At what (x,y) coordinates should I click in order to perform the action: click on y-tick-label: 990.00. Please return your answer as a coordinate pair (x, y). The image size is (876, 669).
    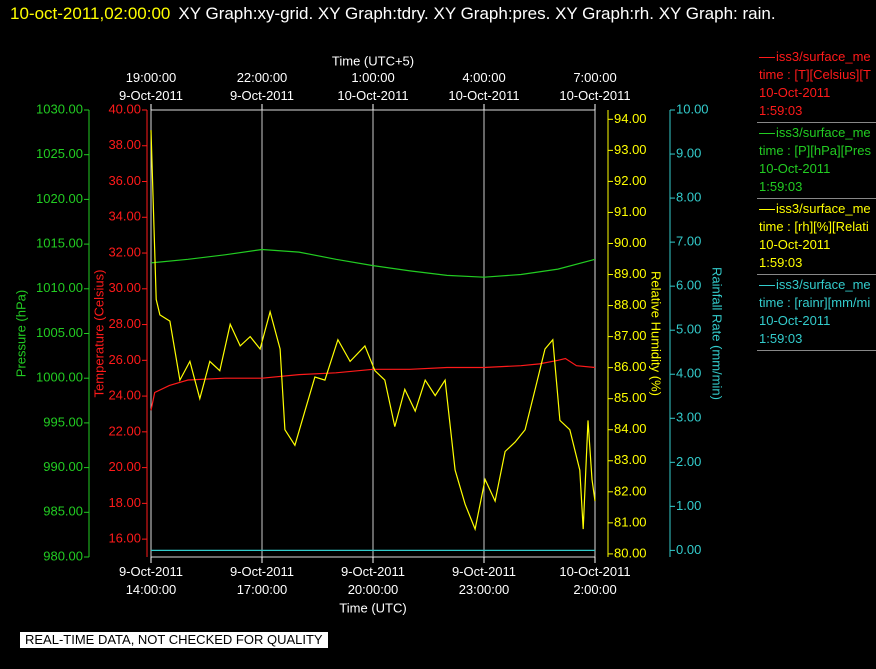
    Looking at the image, I should click on (63, 466).